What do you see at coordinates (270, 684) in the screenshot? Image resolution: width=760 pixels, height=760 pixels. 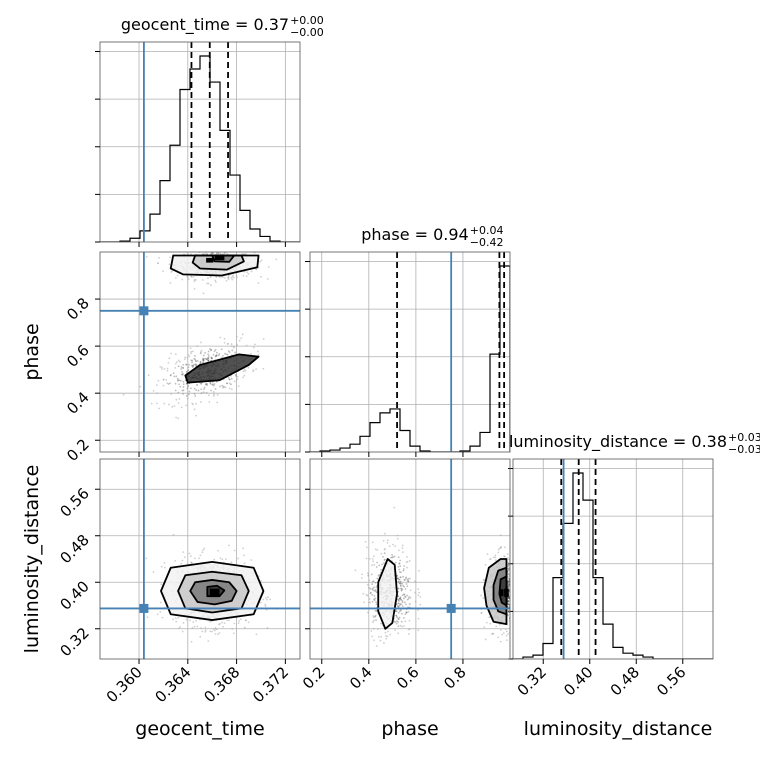 I see `x-tick-label: 0.372` at bounding box center [270, 684].